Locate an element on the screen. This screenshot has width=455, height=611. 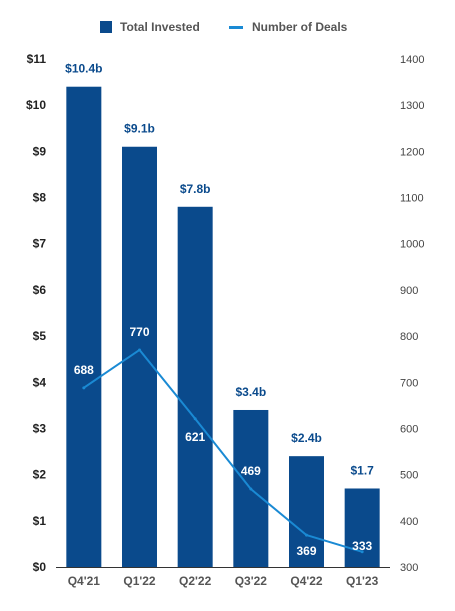
y-right-tick-label: 1100 is located at coordinates (412, 199).